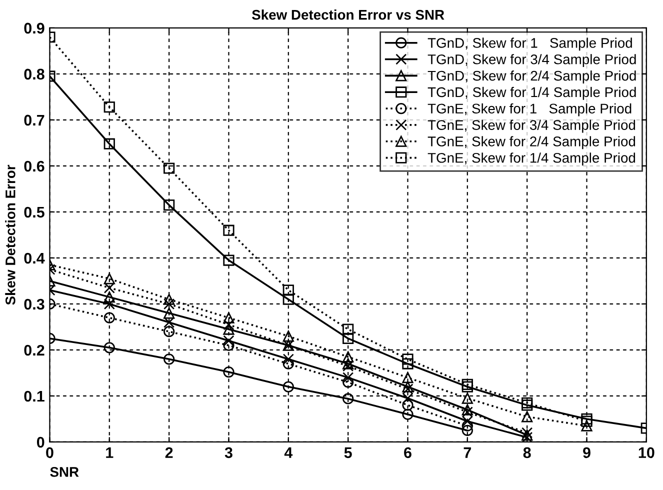  What do you see at coordinates (34, 212) in the screenshot?
I see `y-tick-label: 0.5` at bounding box center [34, 212].